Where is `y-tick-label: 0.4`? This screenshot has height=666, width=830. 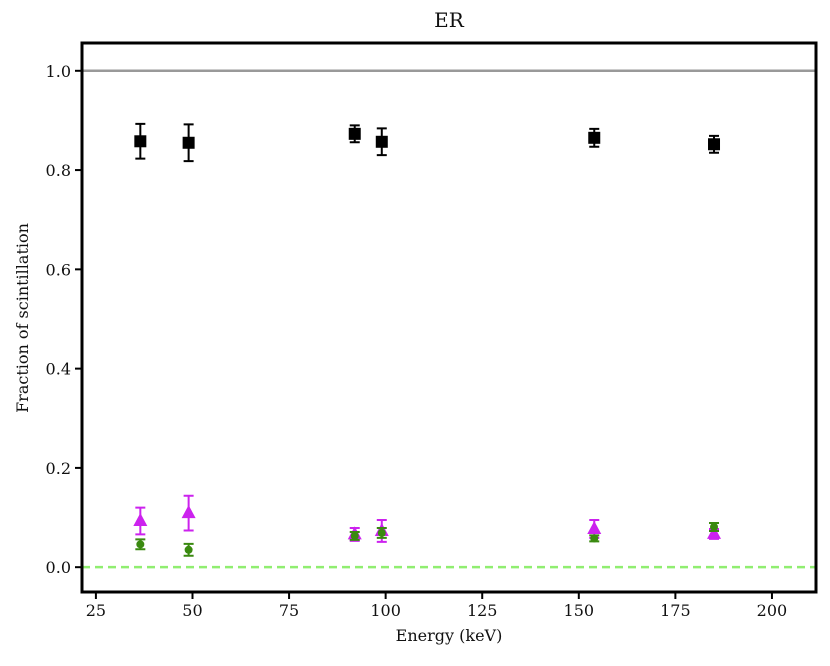 y-tick-label: 0.4 is located at coordinates (58, 369).